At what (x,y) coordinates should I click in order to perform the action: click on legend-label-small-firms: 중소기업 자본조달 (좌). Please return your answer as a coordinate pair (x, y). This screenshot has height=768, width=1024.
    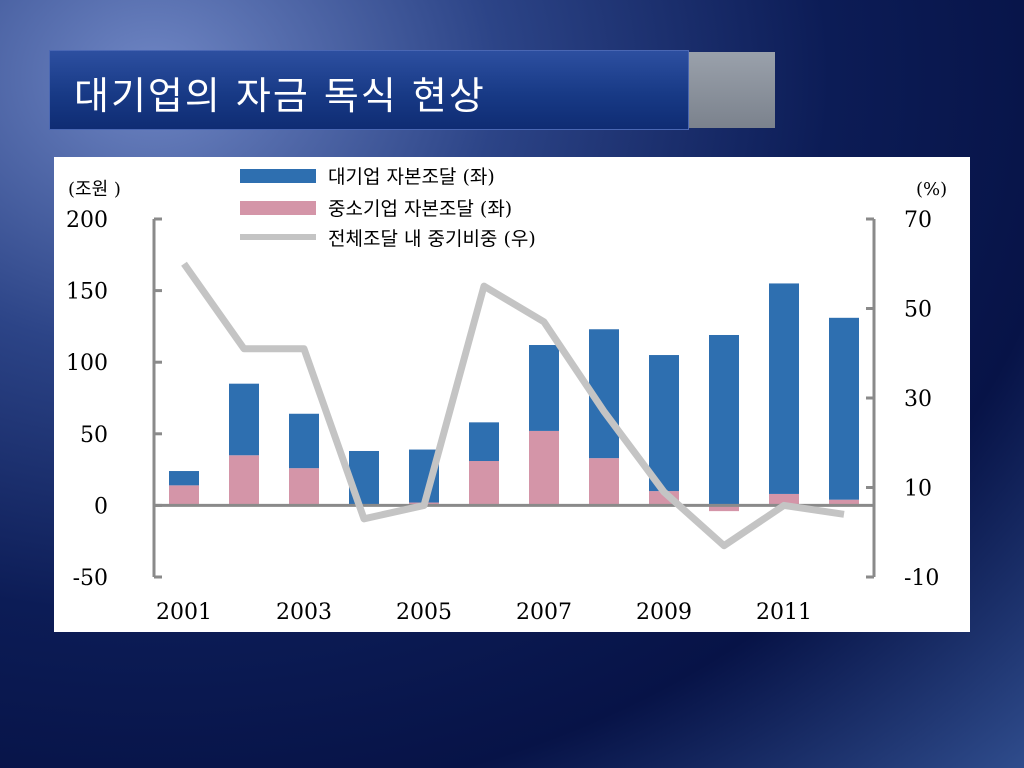
    Looking at the image, I should click on (420, 209).